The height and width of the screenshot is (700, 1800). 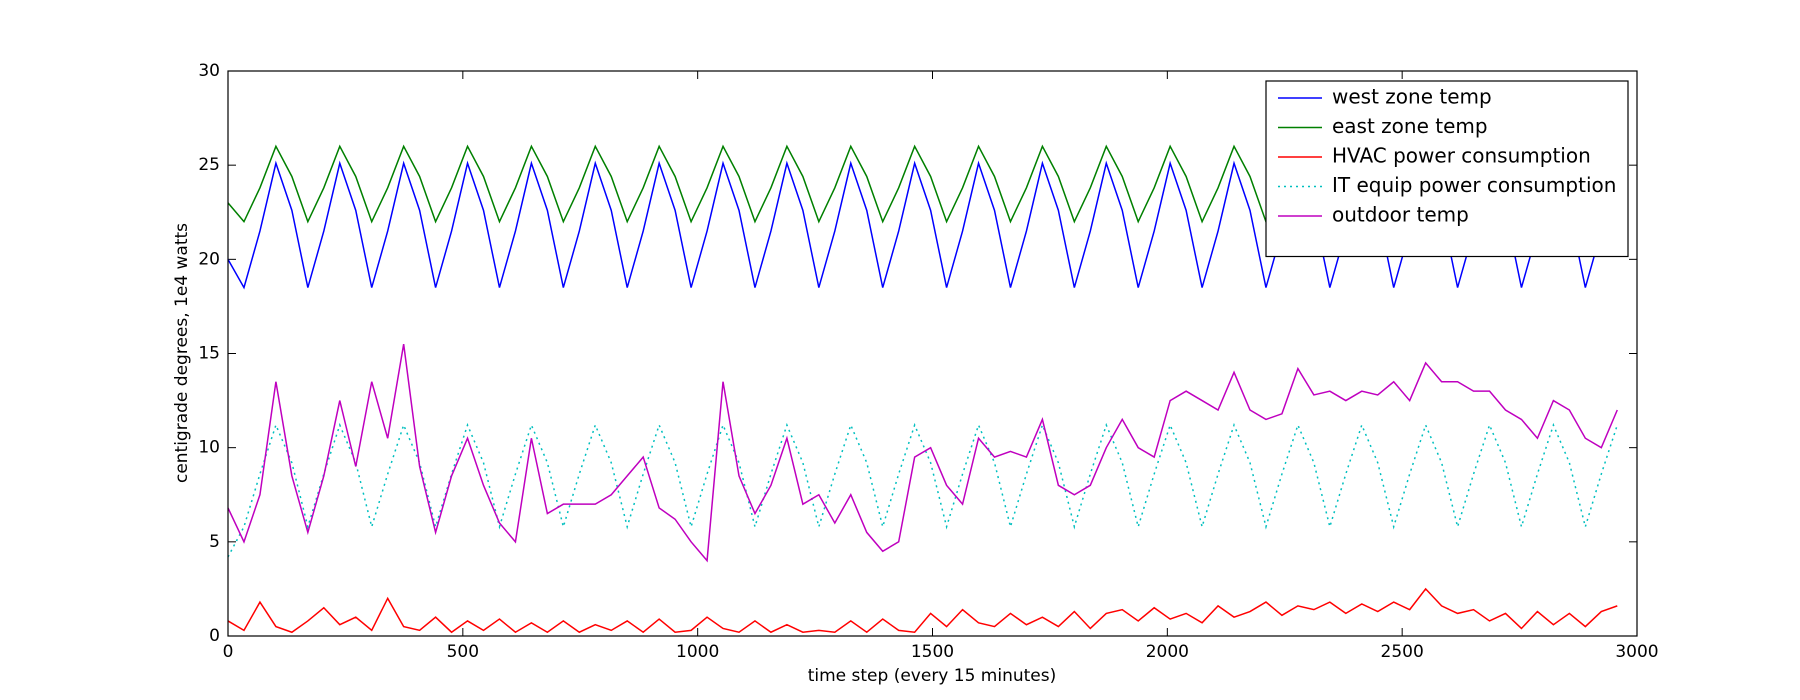 I want to click on x-tick-label: 1500, so click(x=932, y=652).